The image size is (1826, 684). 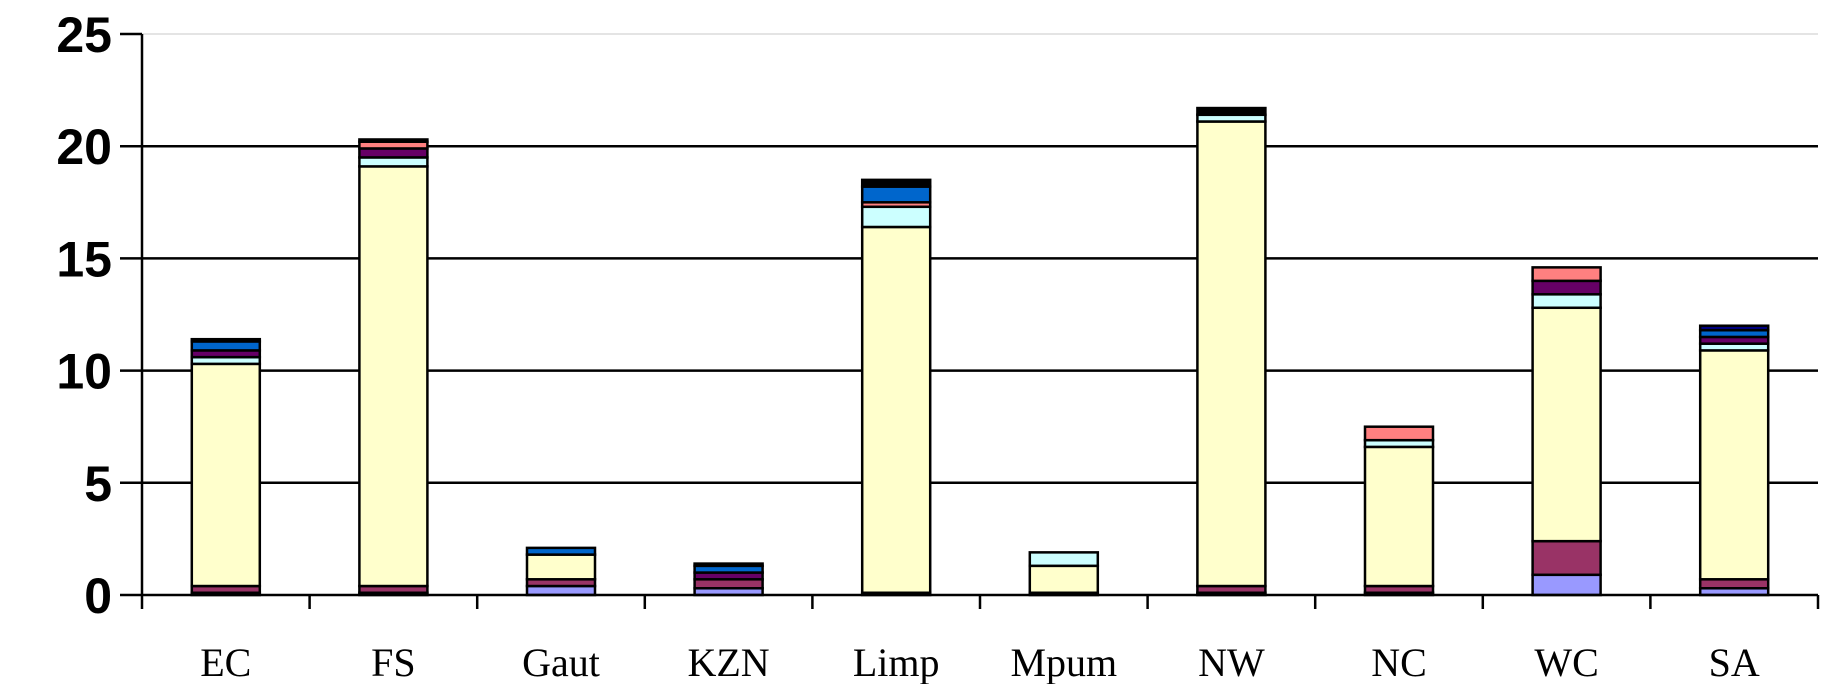 I want to click on x-tick-label: NC, so click(x=1399, y=662).